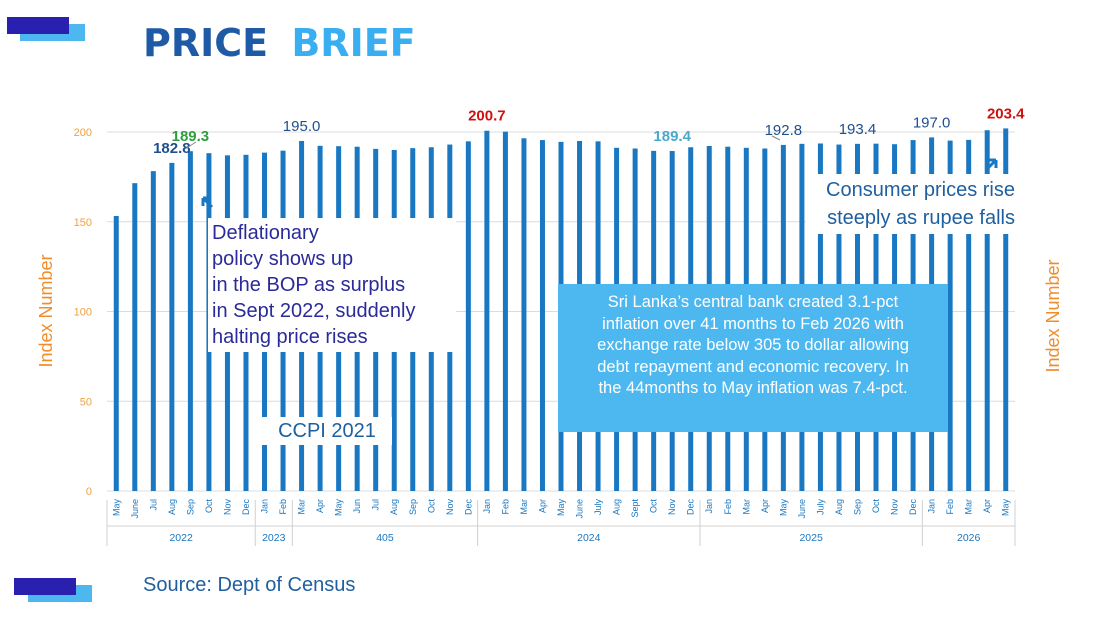  I want to click on y-tick-label: 150, so click(83, 223).